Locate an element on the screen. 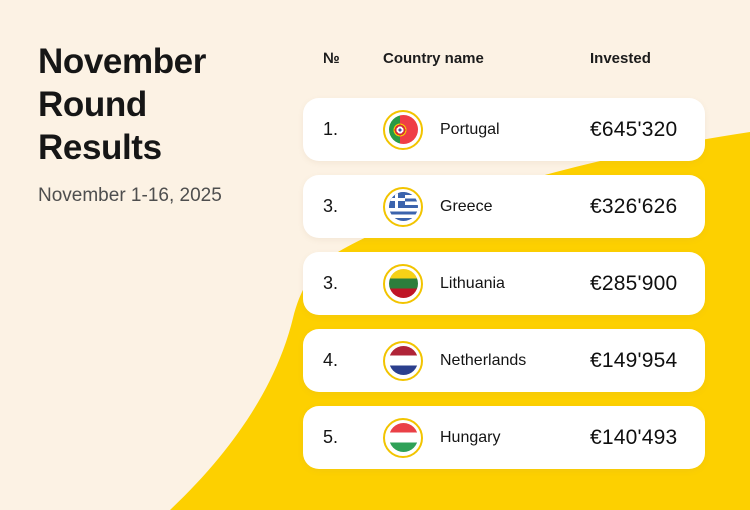 The height and width of the screenshot is (510, 750). result-card-hungary: 5. Hungary €140'493 is located at coordinates (504, 437).